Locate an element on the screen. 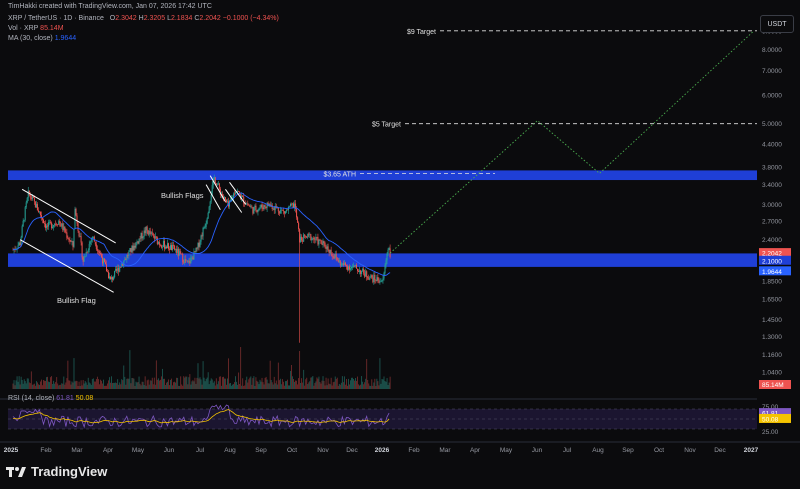  zone-resistance is located at coordinates (382, 175).